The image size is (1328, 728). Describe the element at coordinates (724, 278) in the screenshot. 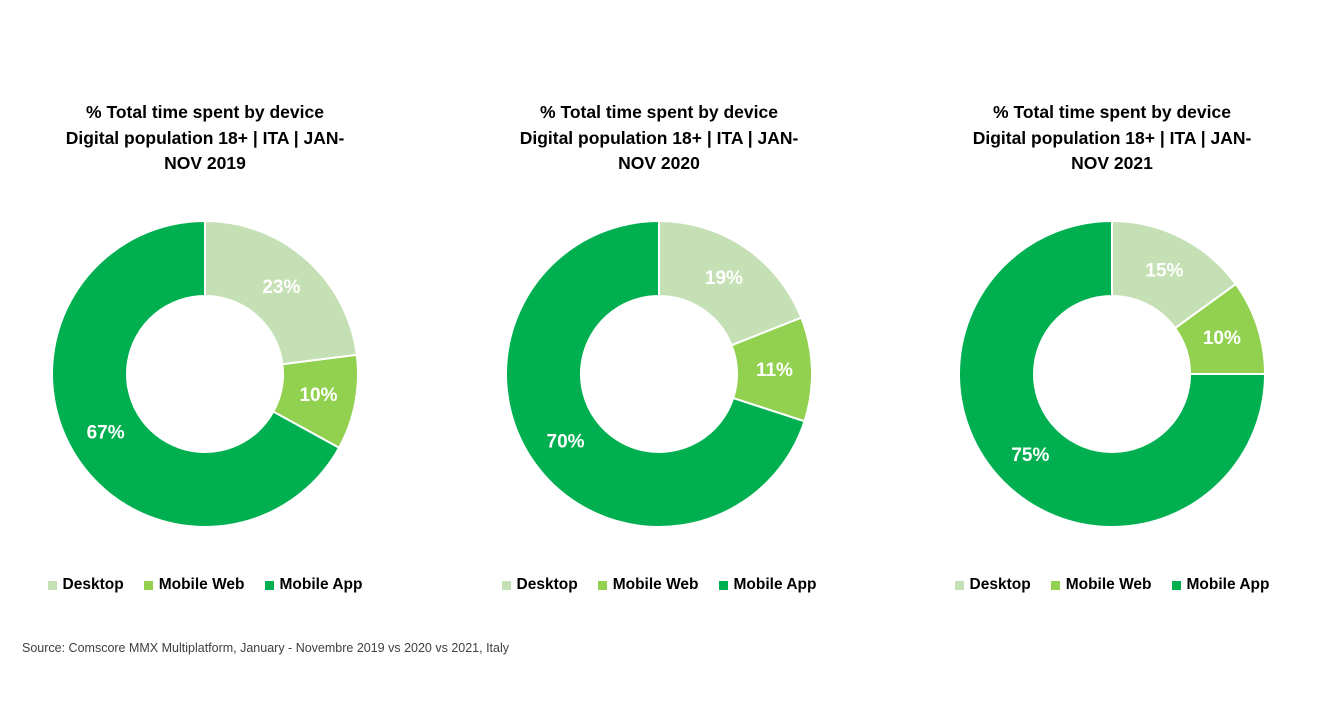

I see `data-label: 19%` at that location.